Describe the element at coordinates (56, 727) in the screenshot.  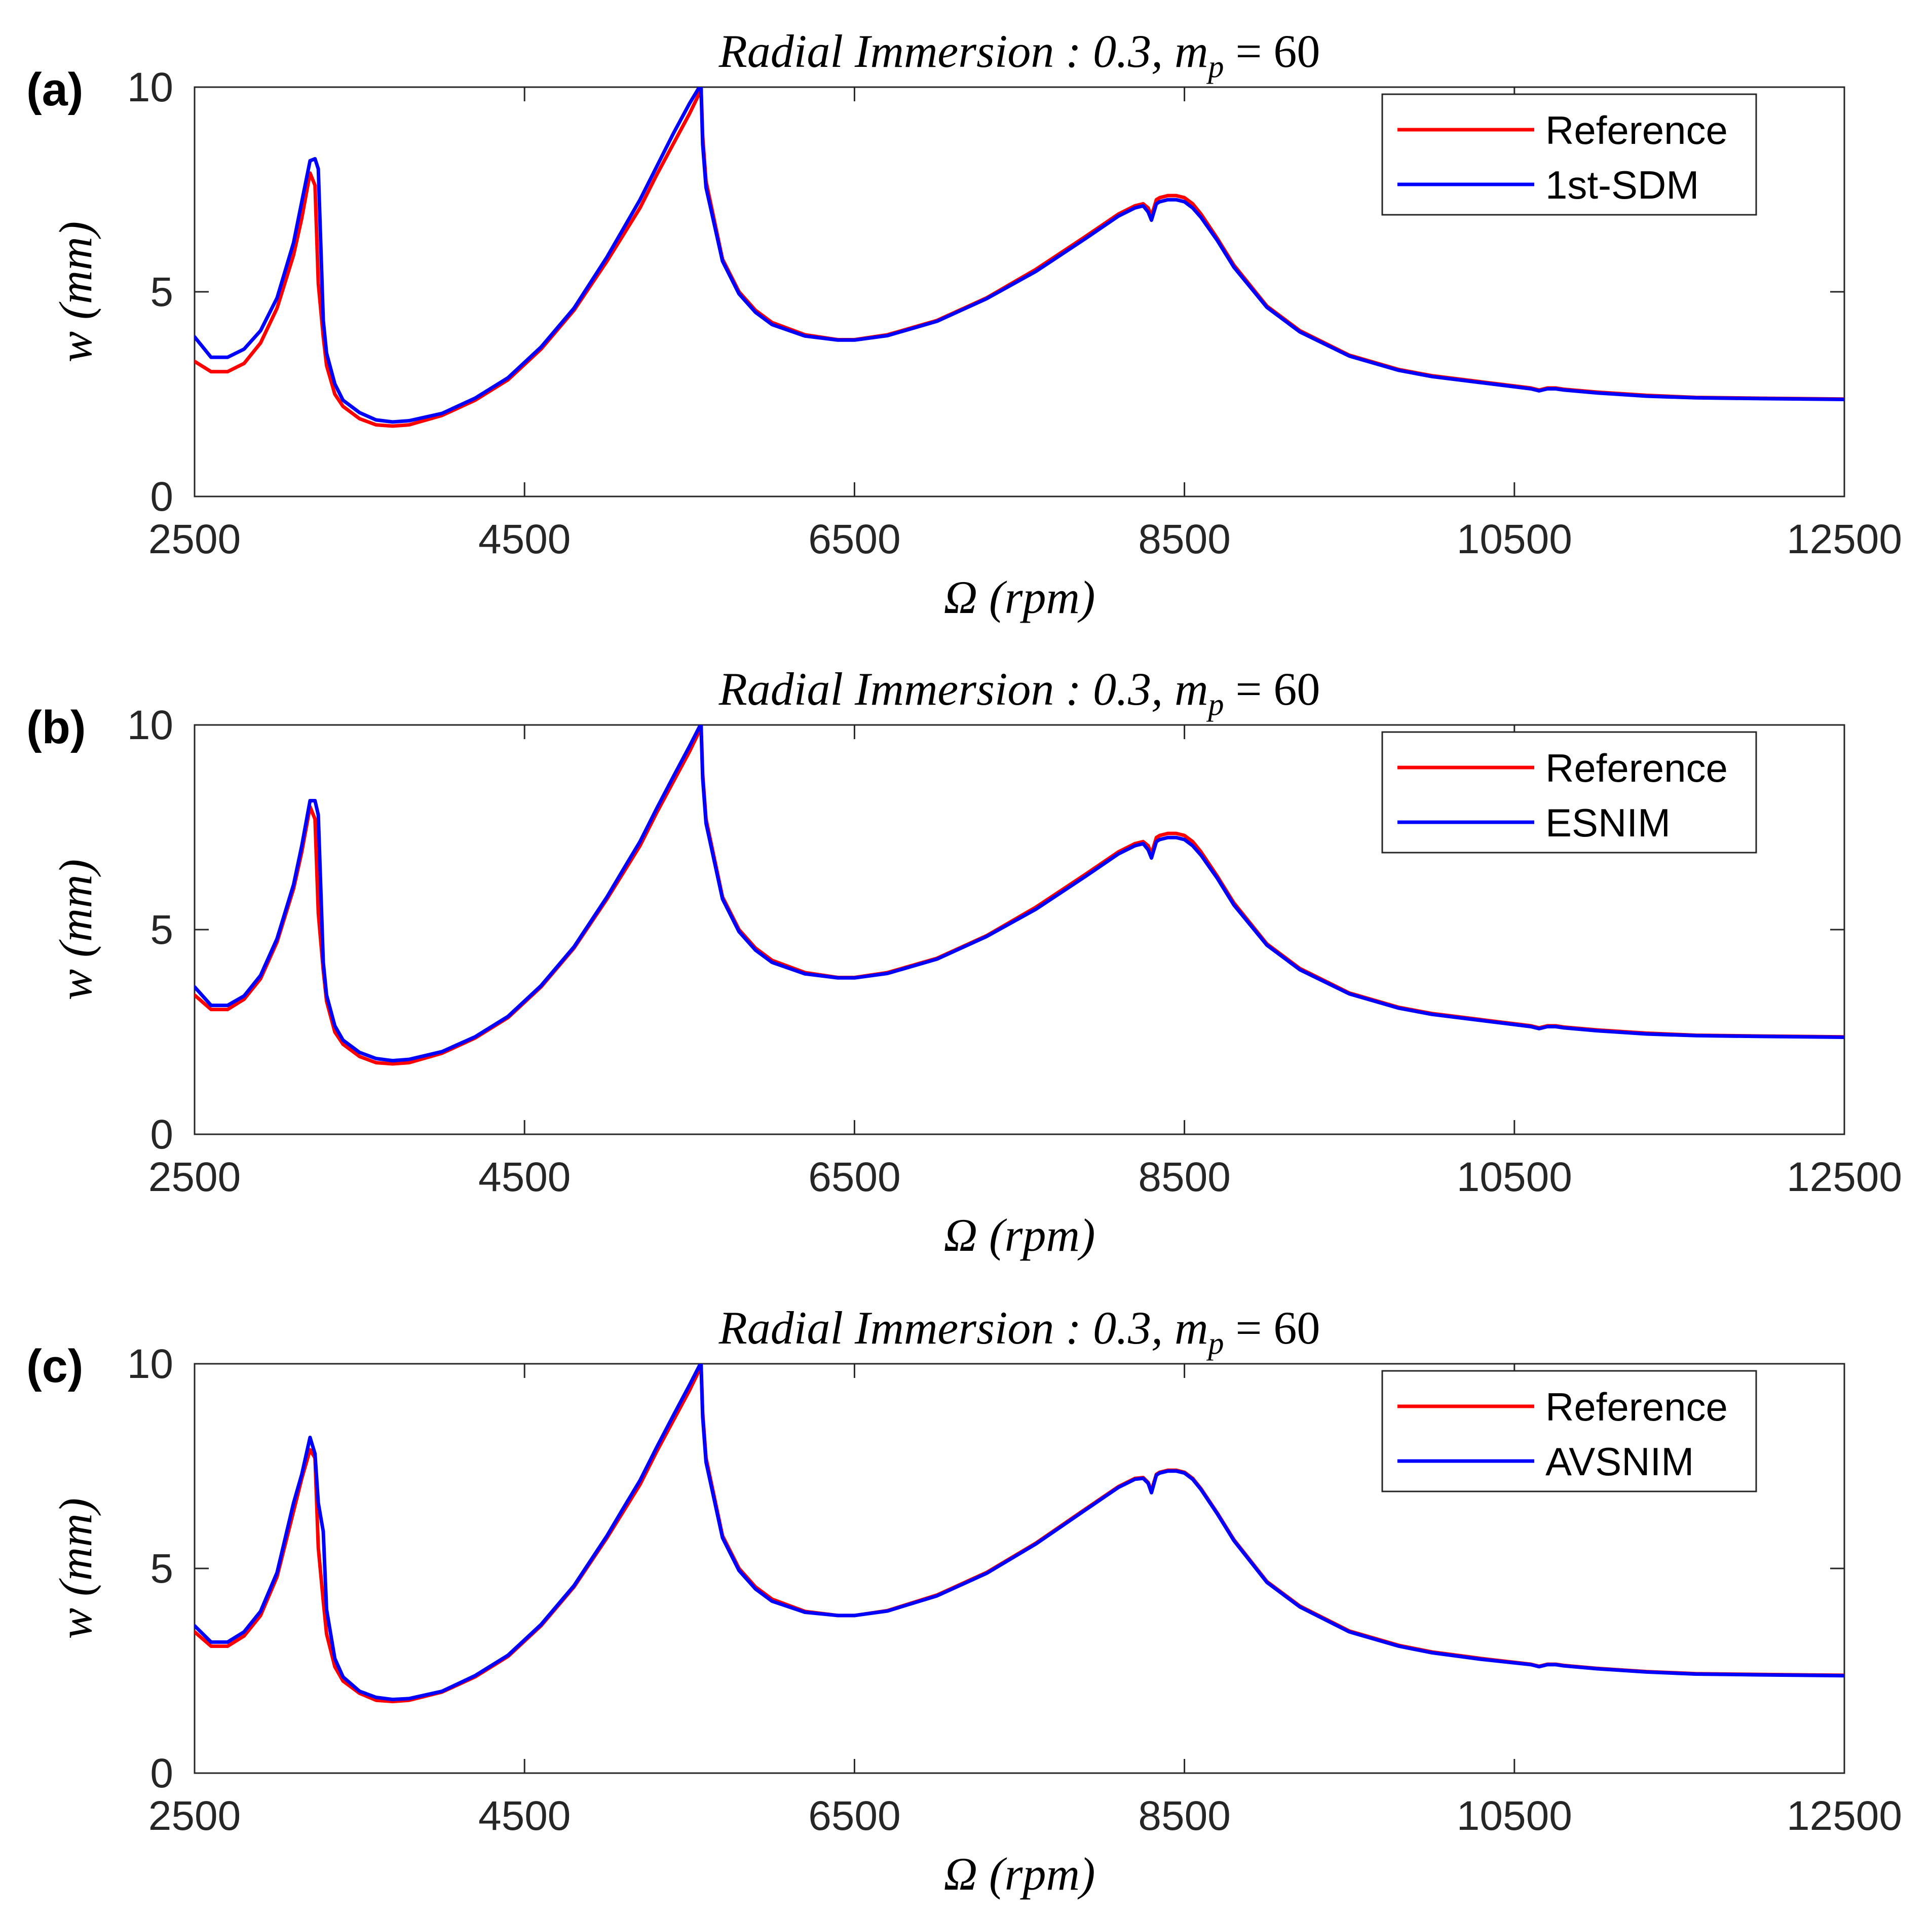
I see `panel-label: (b)` at that location.